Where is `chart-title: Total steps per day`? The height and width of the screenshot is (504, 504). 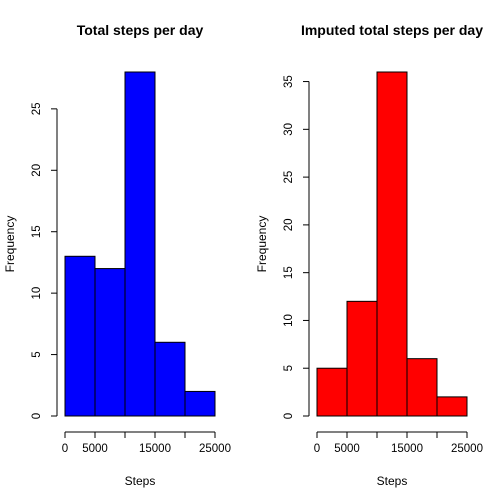 chart-title: Total steps per day is located at coordinates (140, 30).